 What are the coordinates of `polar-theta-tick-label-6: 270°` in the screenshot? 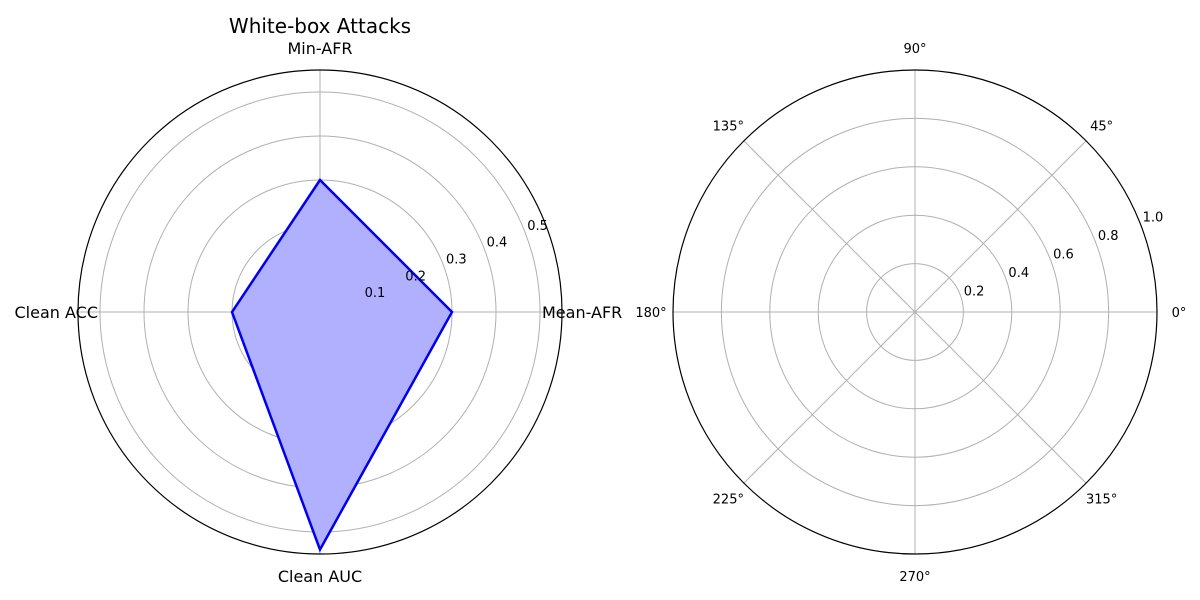 It's located at (914, 577).